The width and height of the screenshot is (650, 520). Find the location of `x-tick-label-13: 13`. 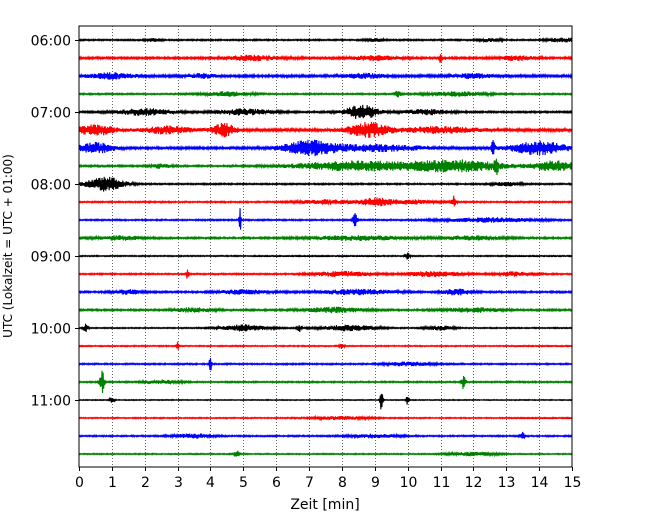

x-tick-label-13: 13 is located at coordinates (507, 483).